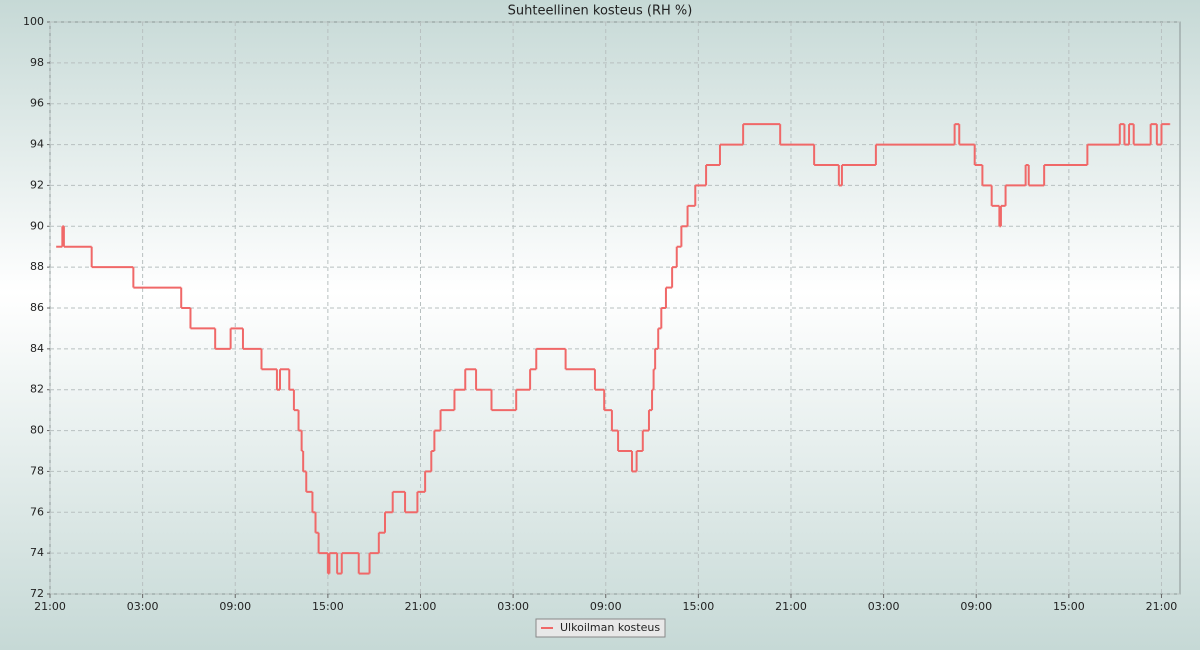 This screenshot has height=650, width=1200. What do you see at coordinates (33, 21) in the screenshot?
I see `y-tick-label: 100` at bounding box center [33, 21].